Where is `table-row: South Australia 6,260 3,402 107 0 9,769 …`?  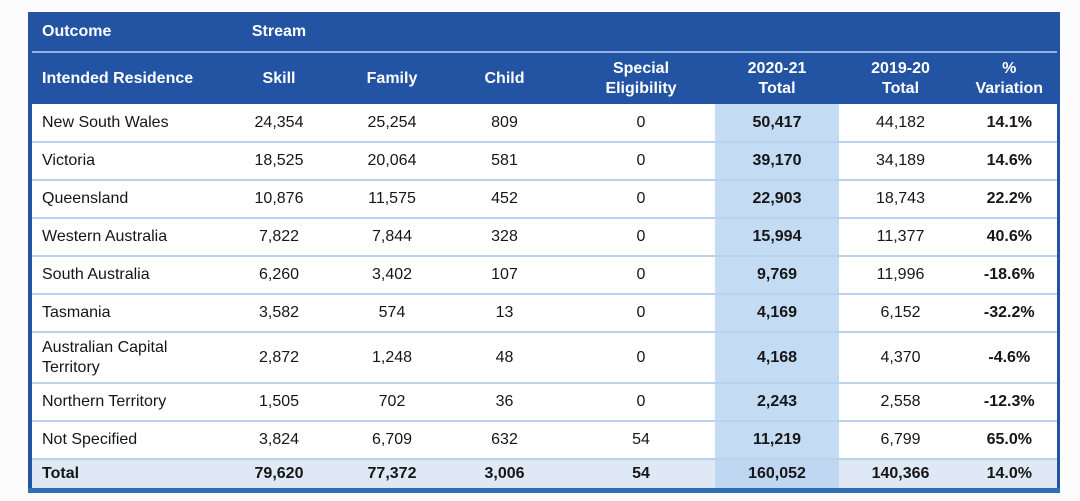 table-row: South Australia 6,260 3,402 107 0 9,769 … is located at coordinates (544, 275).